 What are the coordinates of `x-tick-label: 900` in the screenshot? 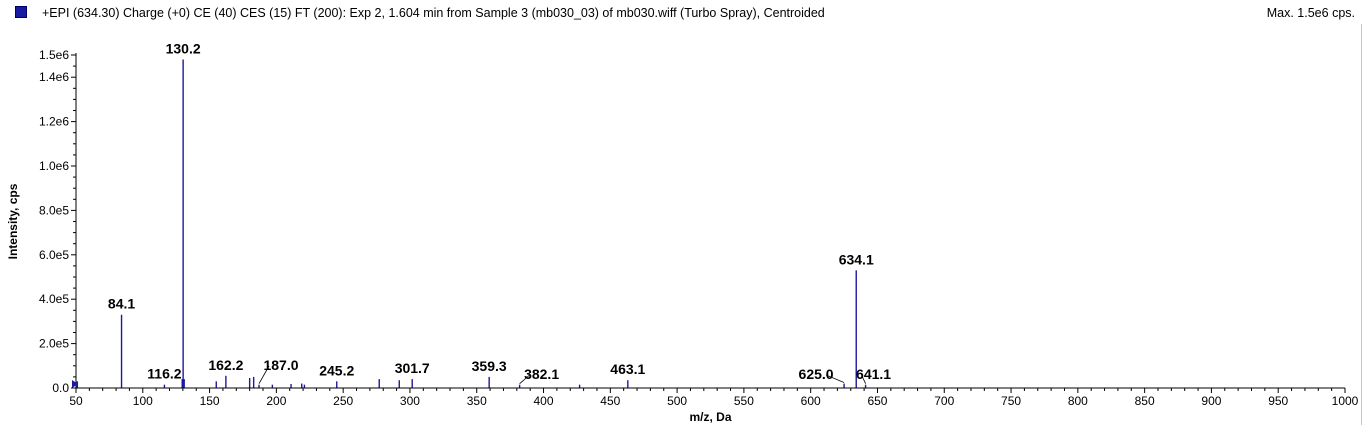 It's located at (1211, 401).